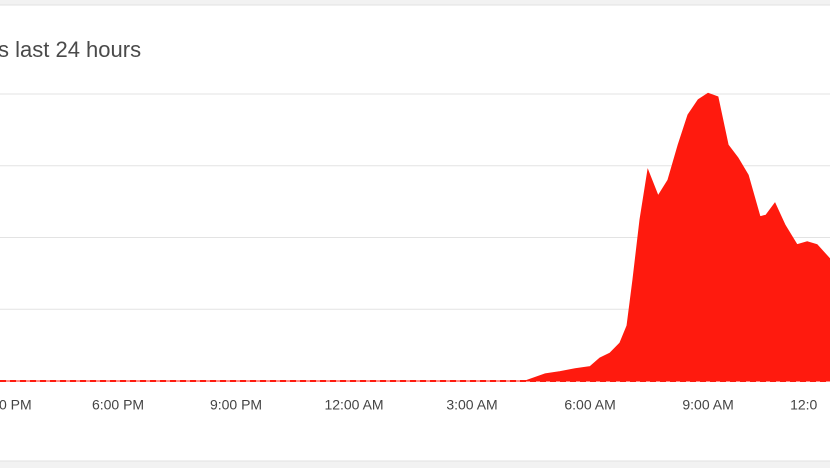 The height and width of the screenshot is (468, 830). What do you see at coordinates (707, 405) in the screenshot?
I see `x-tick-label: 9:00 AM` at bounding box center [707, 405].